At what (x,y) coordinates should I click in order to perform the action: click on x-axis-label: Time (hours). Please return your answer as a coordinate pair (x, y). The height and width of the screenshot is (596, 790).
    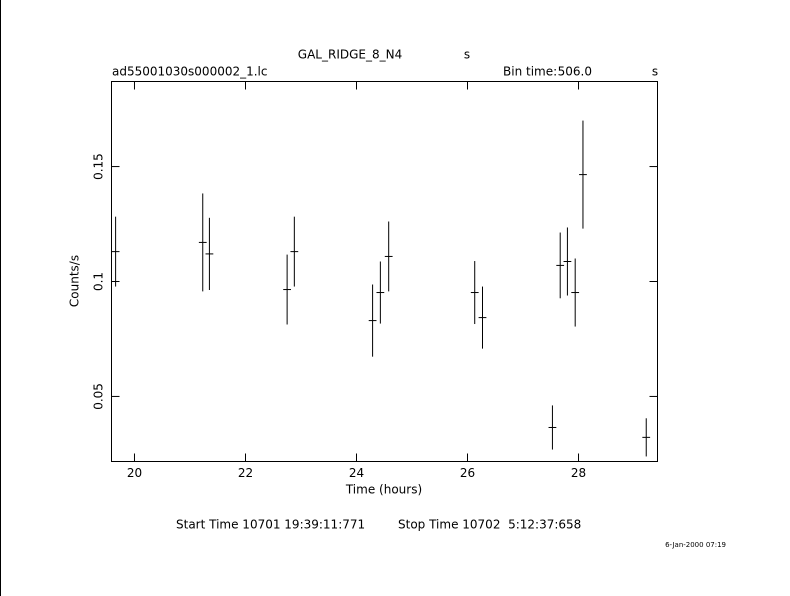
    Looking at the image, I should click on (383, 490).